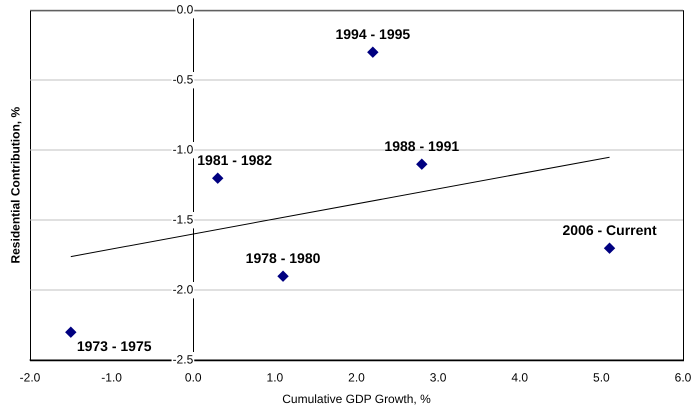 The image size is (697, 415). Describe the element at coordinates (357, 399) in the screenshot. I see `x-axis-title: Cumulative GDP Growth, %` at that location.